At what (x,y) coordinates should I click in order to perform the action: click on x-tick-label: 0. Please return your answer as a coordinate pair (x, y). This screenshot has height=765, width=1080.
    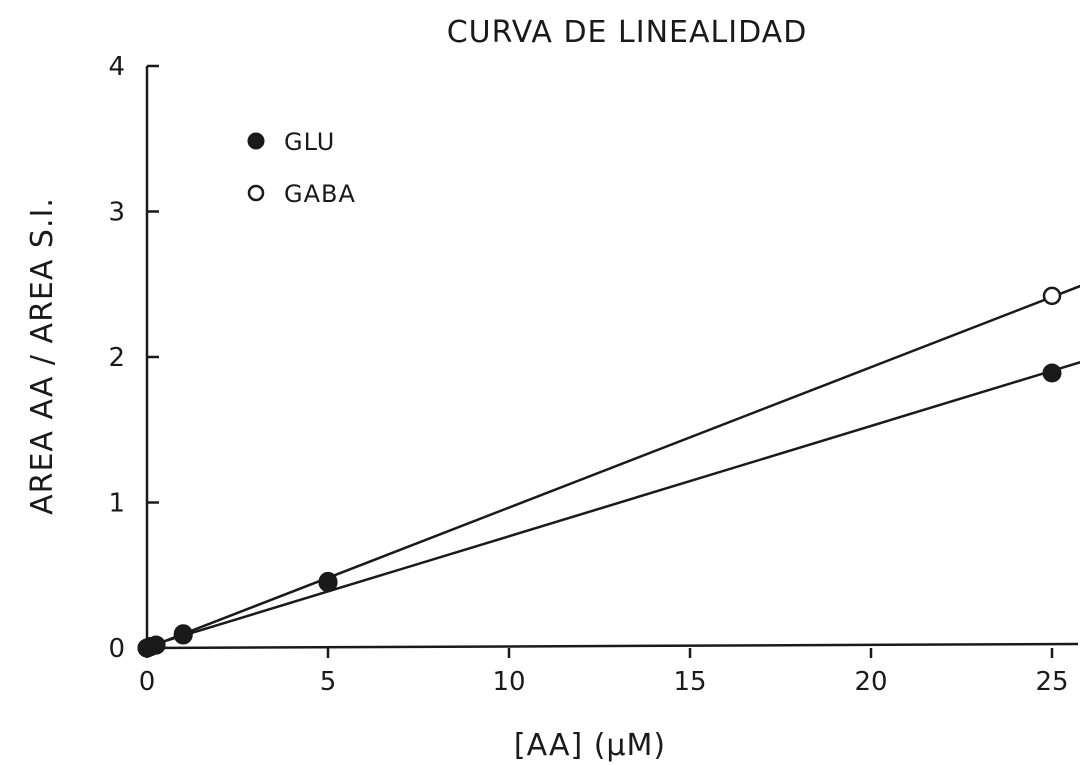
    Looking at the image, I should click on (147, 682).